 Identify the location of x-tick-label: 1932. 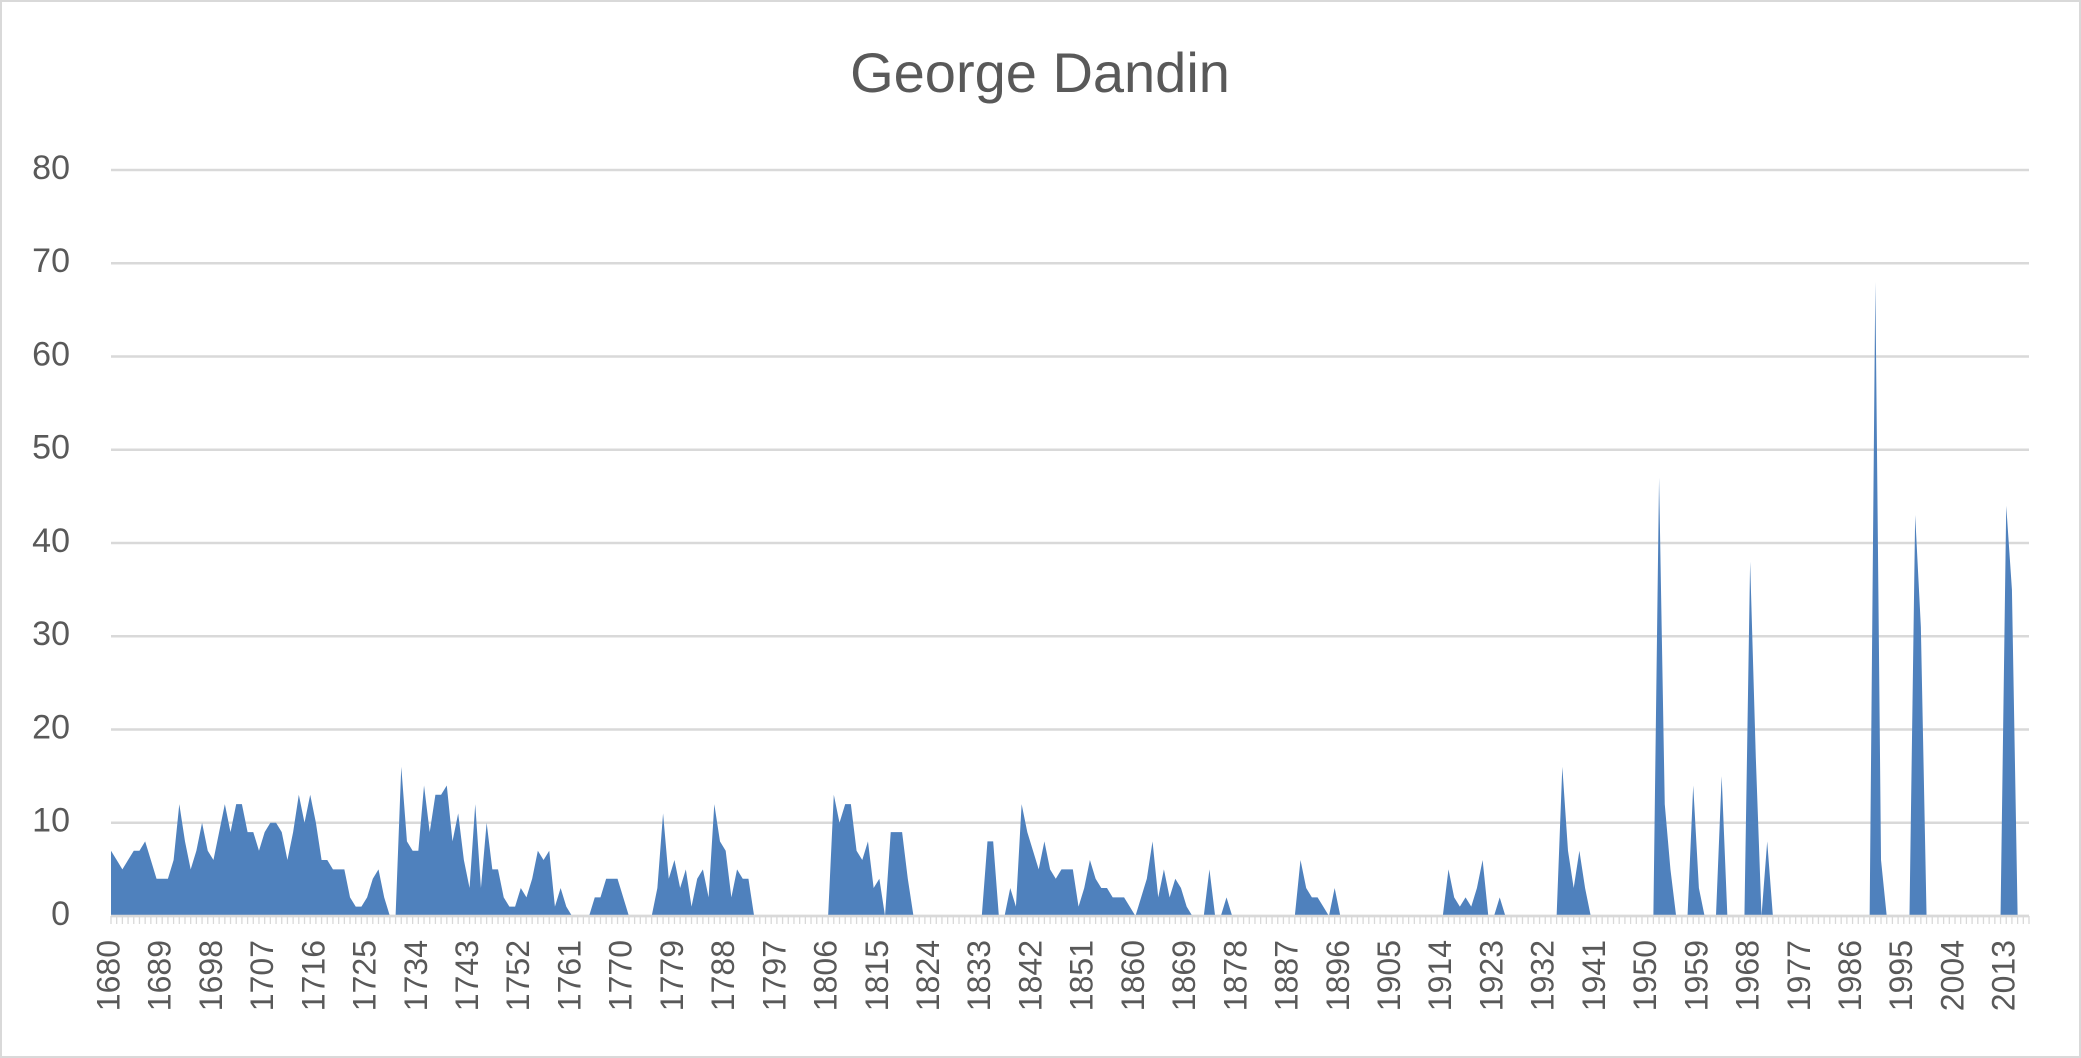
(1543, 975).